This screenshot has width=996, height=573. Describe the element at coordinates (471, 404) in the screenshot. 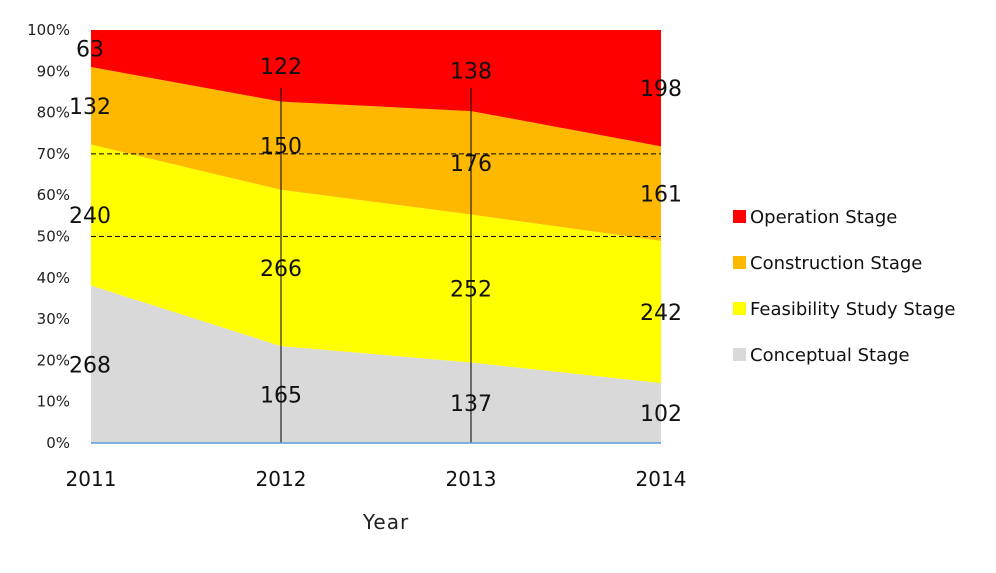

I see `data-label: 137` at that location.